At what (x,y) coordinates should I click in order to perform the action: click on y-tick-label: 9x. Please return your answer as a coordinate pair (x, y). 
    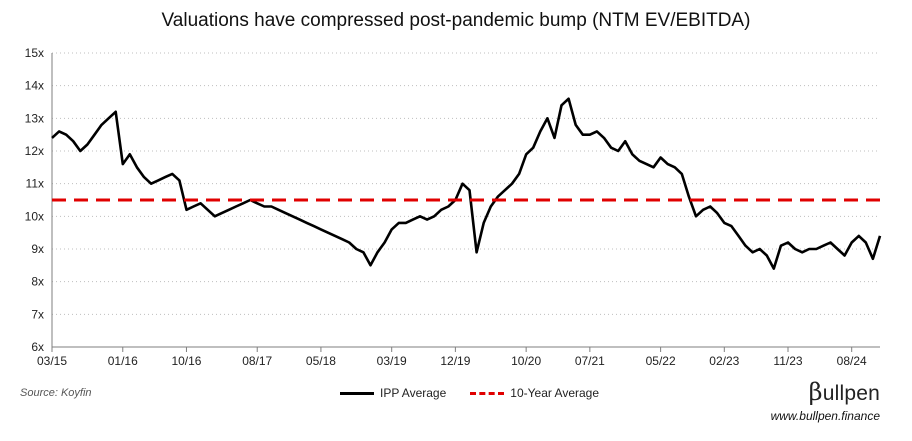
    Looking at the image, I should click on (37, 249).